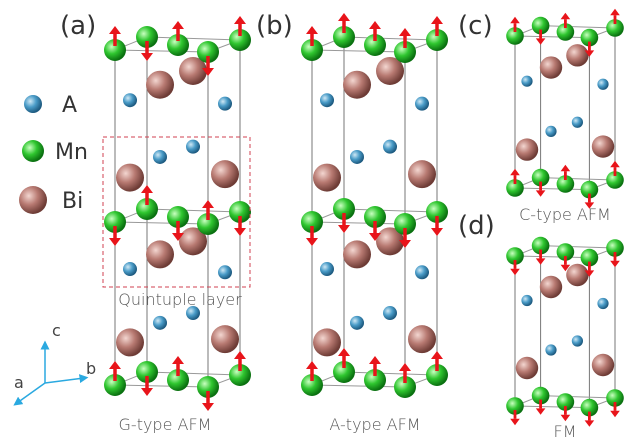  I want to click on axes-triad, so click(51, 373).